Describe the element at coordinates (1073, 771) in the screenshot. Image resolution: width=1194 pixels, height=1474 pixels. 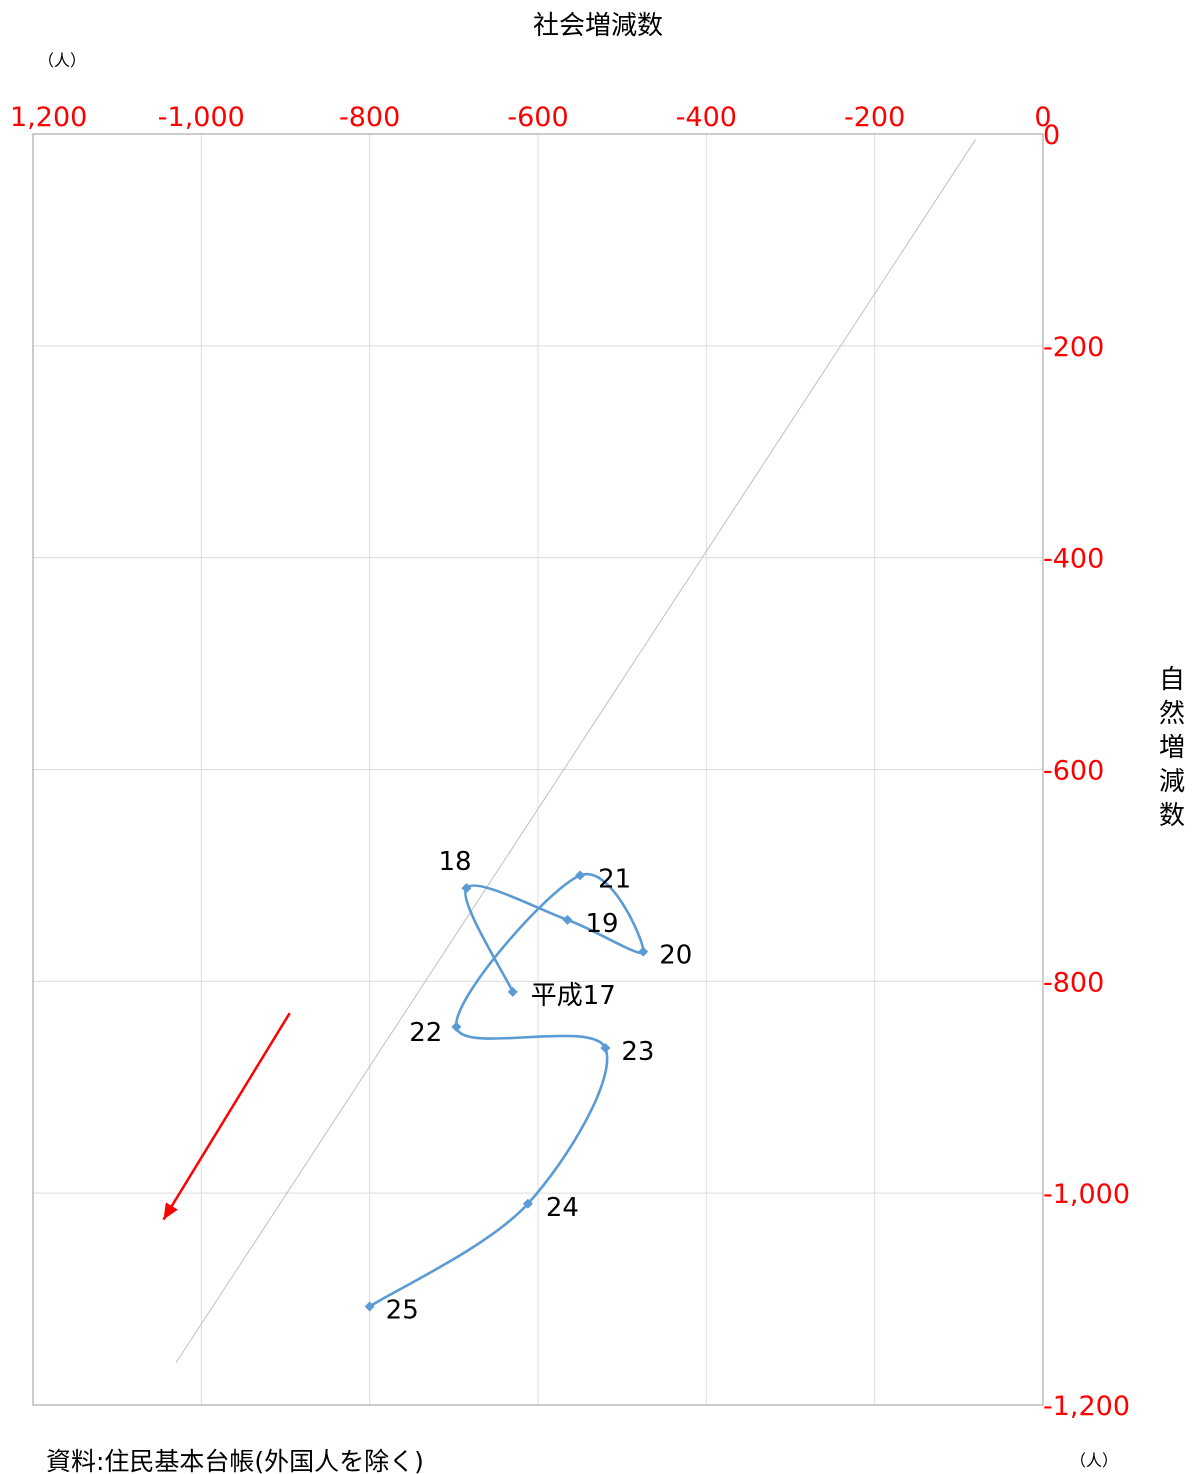
I see `y-tick-label: -600` at that location.